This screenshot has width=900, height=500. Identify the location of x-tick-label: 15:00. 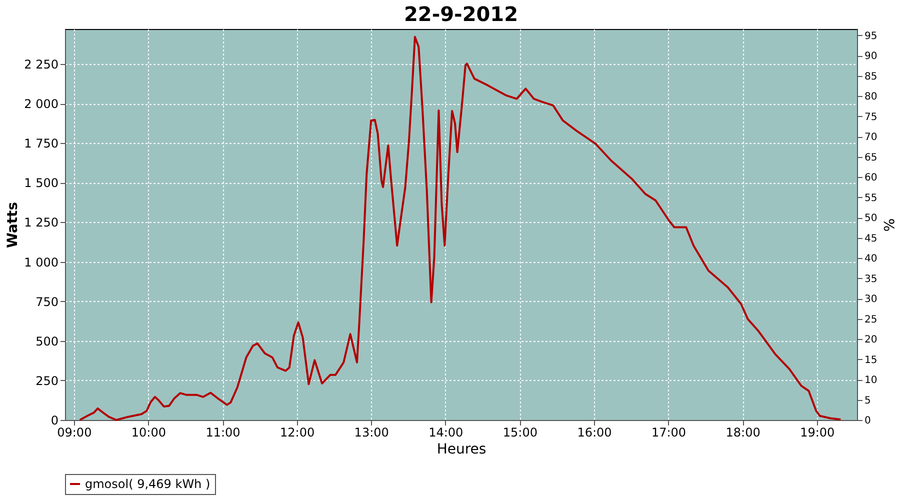
(520, 433).